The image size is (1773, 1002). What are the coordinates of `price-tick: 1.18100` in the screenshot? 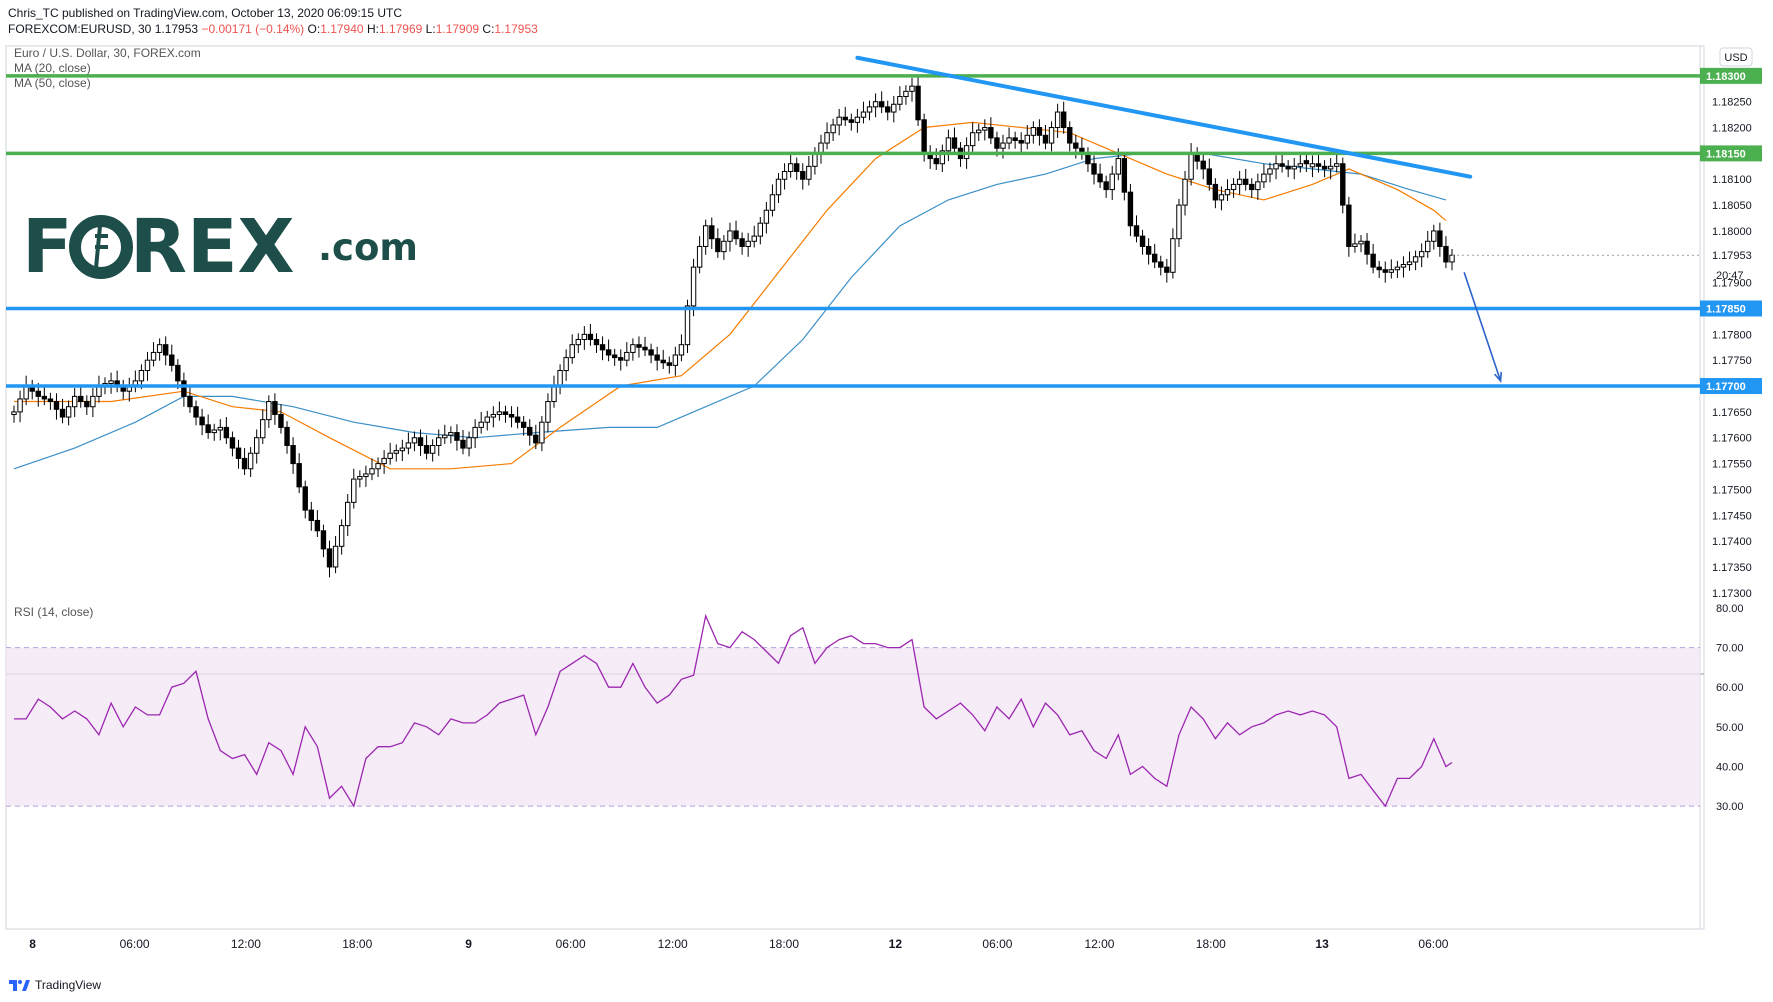 It's located at (1732, 180).